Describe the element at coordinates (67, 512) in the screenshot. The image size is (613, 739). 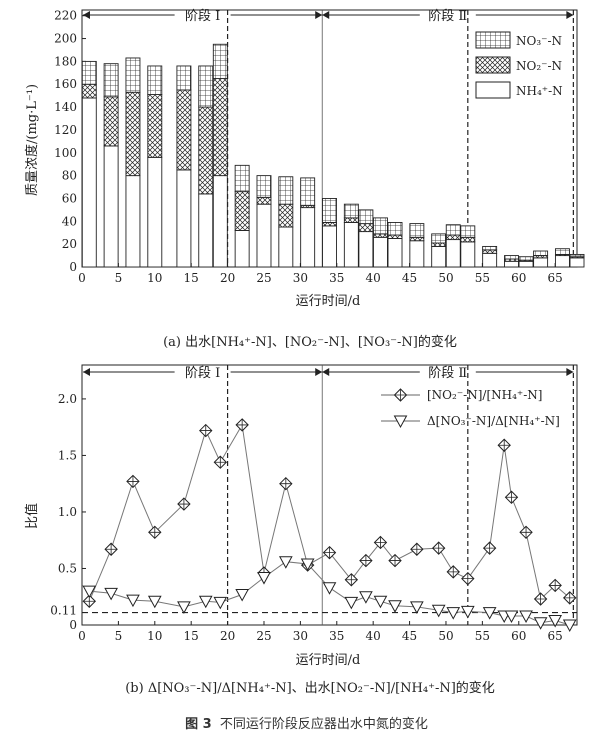
I see `b-ytick-label: 1.0` at that location.